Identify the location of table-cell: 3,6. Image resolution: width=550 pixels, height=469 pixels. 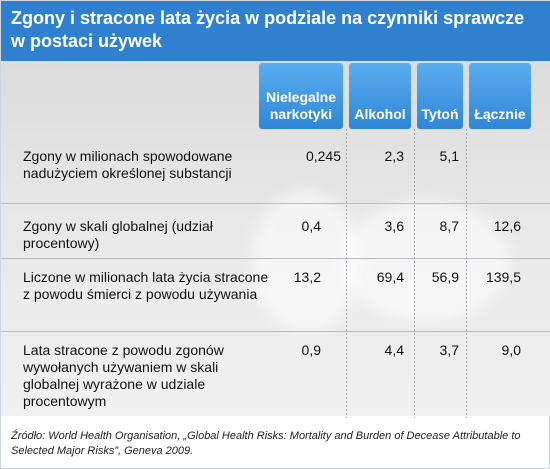
(394, 226).